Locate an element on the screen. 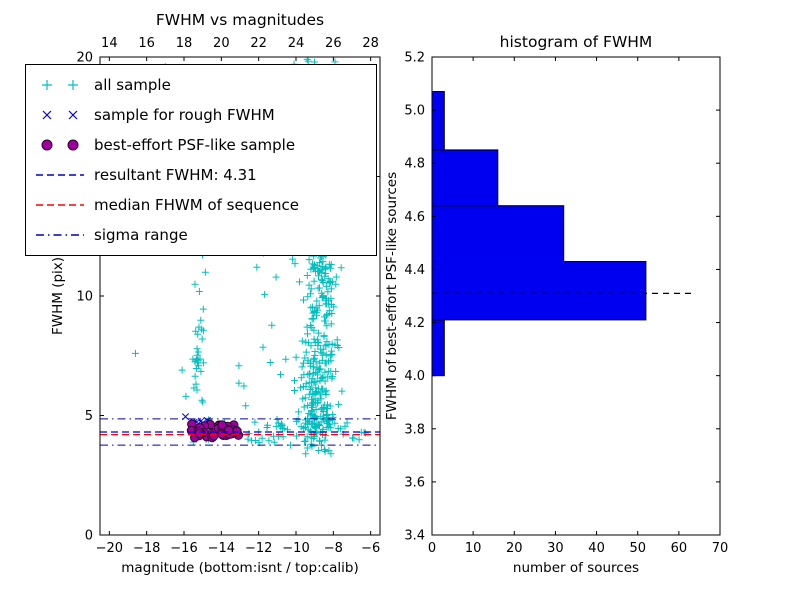 Image resolution: width=800 pixels, height=600 pixels. legend-item: sigma range is located at coordinates (201, 235).